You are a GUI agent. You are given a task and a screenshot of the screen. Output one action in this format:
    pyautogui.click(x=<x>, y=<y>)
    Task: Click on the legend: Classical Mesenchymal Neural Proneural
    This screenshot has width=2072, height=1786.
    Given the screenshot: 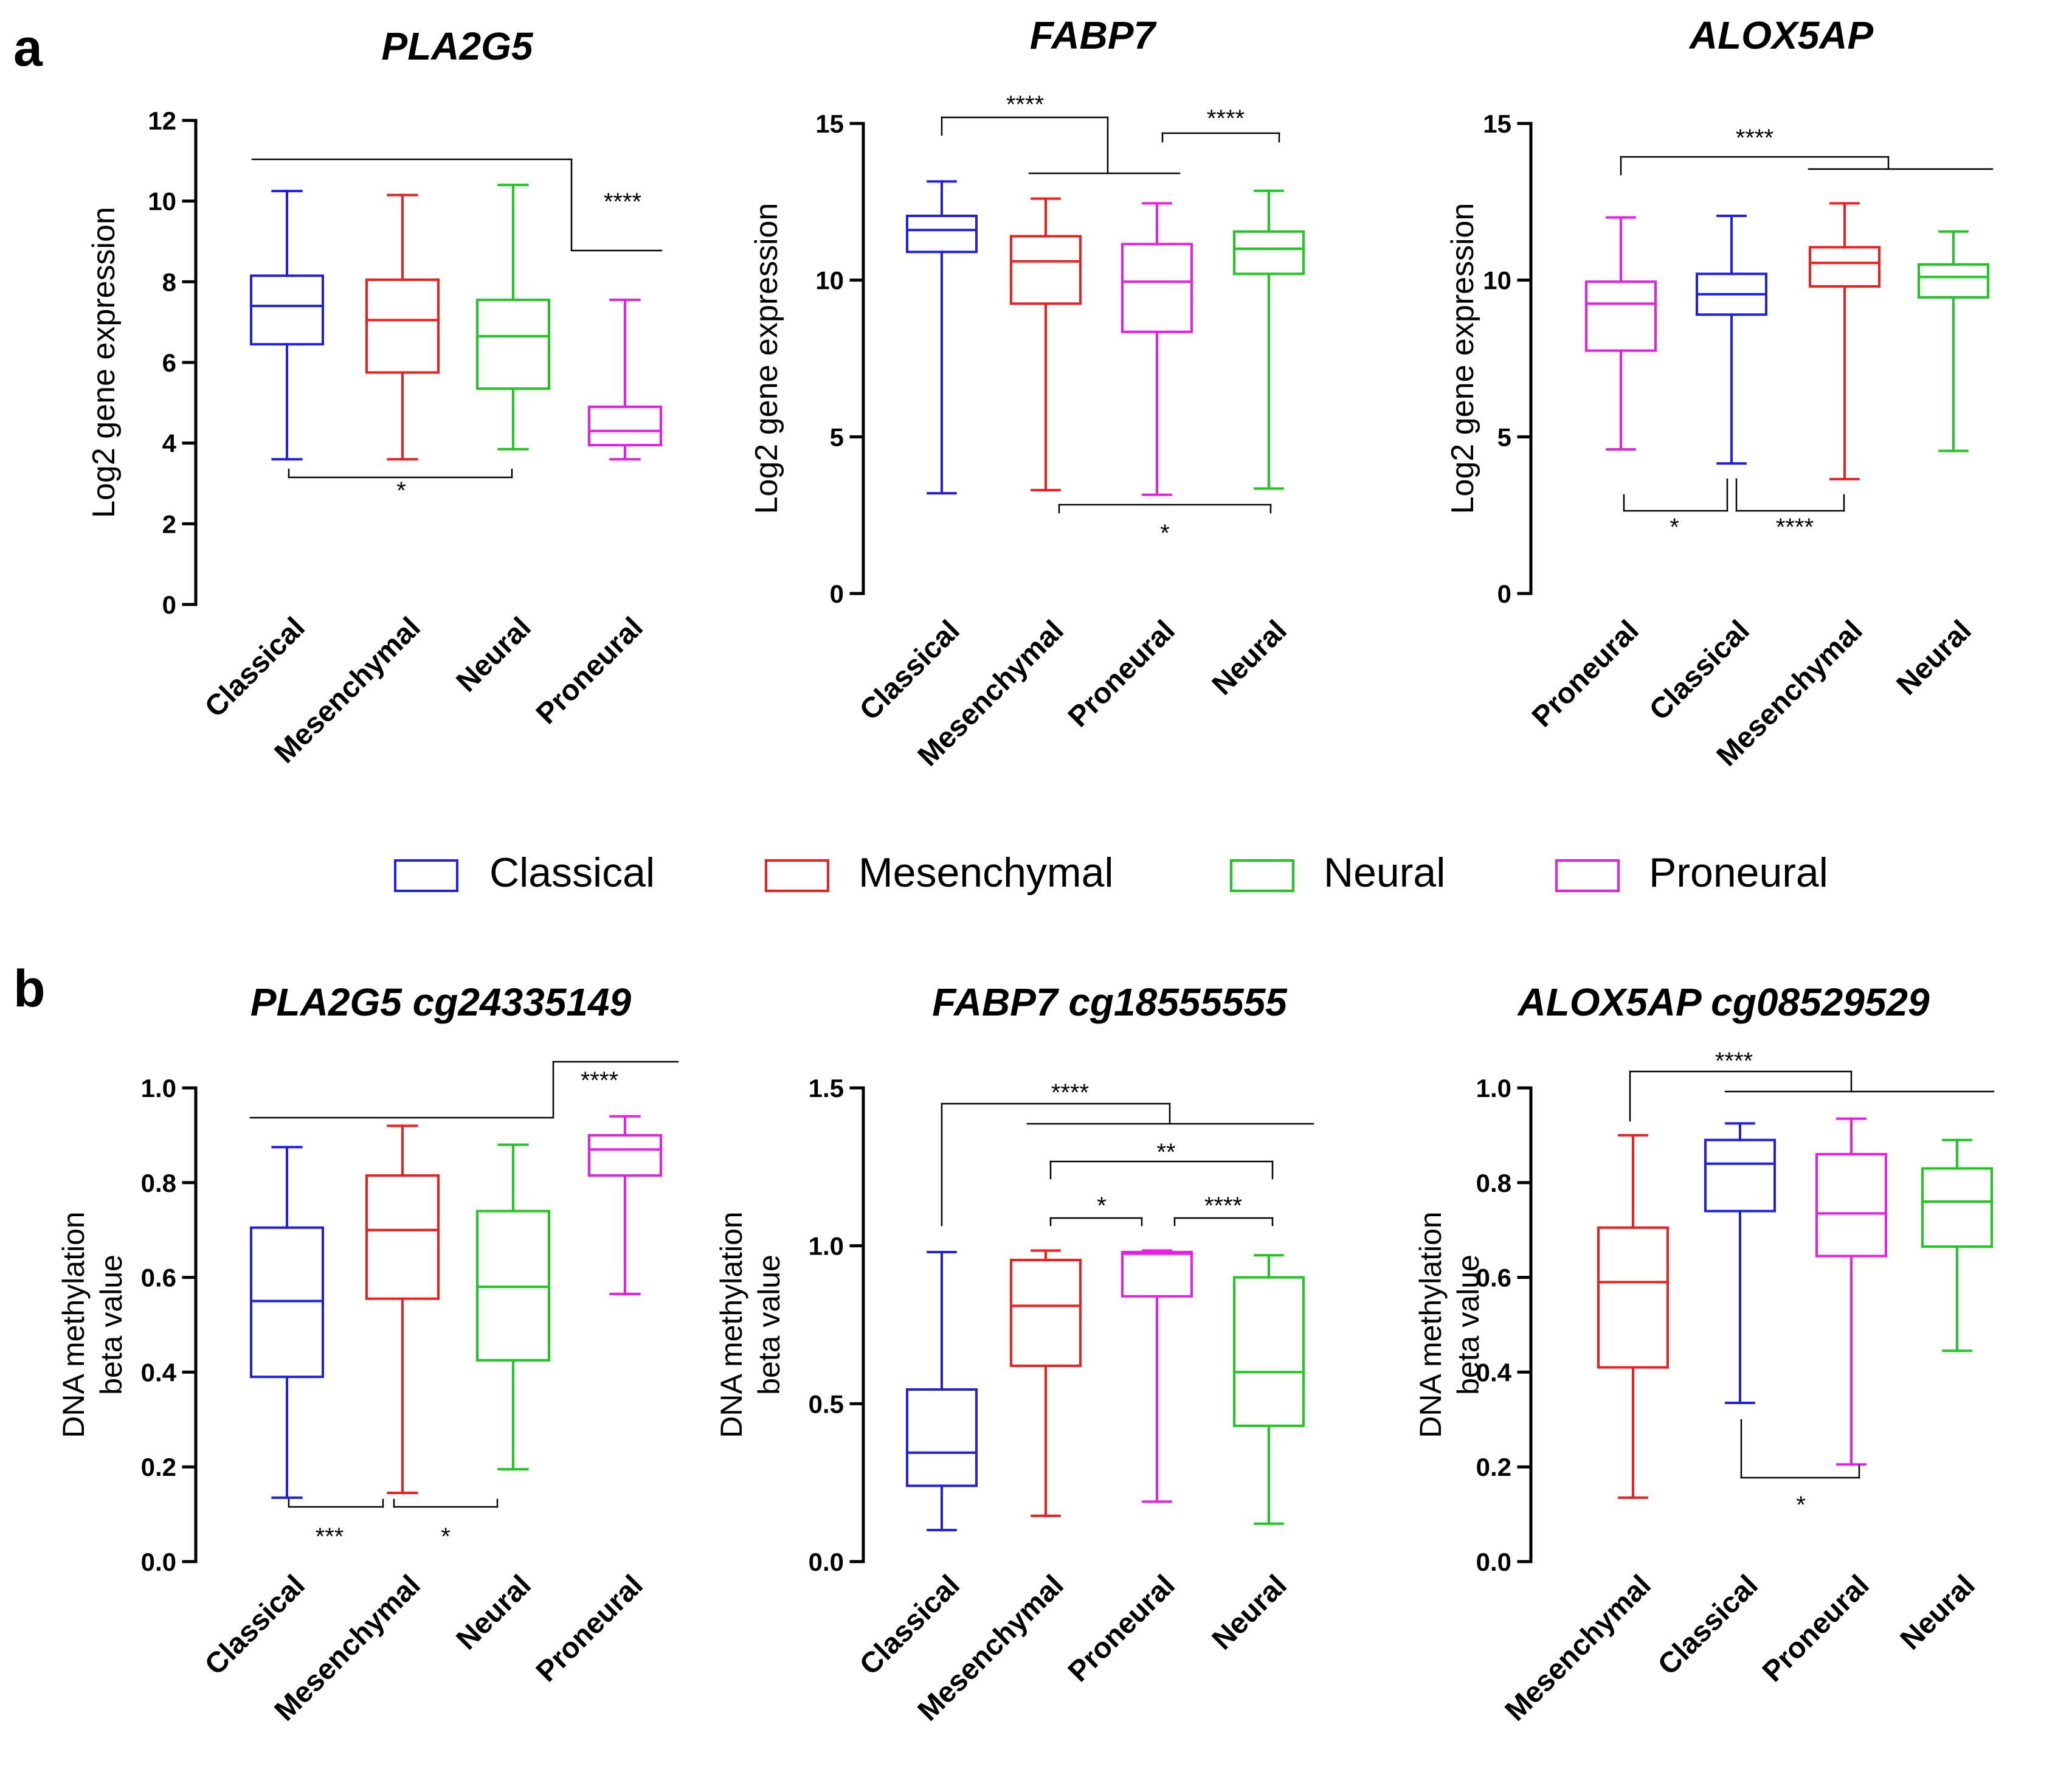 What is the action you would take?
    pyautogui.click(x=1111, y=873)
    